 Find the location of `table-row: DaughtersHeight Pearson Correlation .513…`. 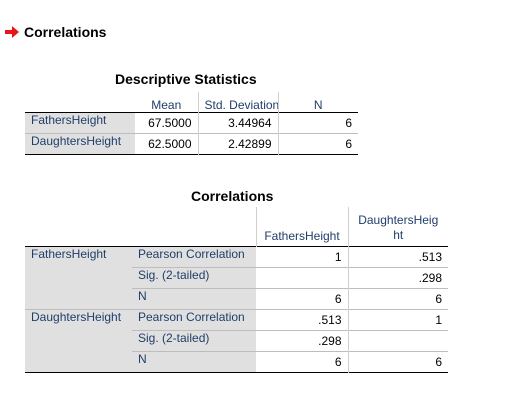

table-row: DaughtersHeight Pearson Correlation .513… is located at coordinates (236, 341).